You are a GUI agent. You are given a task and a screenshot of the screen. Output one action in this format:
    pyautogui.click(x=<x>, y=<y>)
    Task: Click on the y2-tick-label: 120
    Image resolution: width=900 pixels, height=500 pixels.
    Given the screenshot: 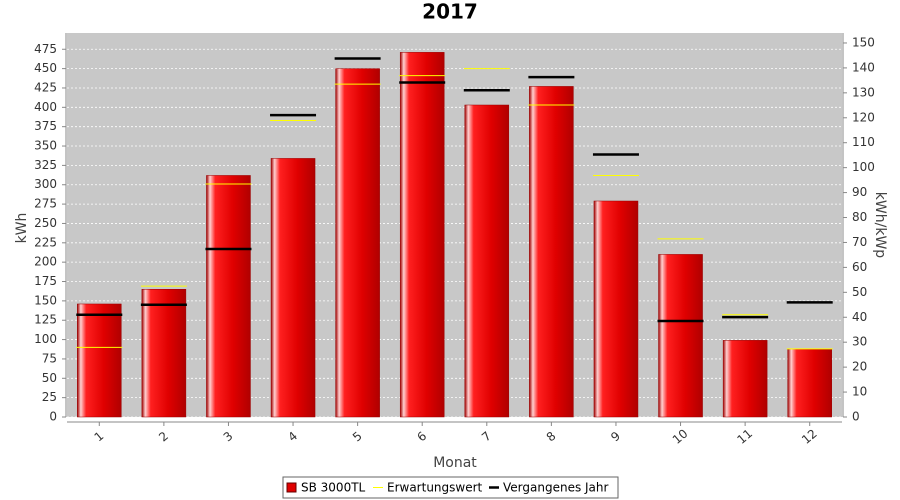 What is the action you would take?
    pyautogui.click(x=863, y=117)
    